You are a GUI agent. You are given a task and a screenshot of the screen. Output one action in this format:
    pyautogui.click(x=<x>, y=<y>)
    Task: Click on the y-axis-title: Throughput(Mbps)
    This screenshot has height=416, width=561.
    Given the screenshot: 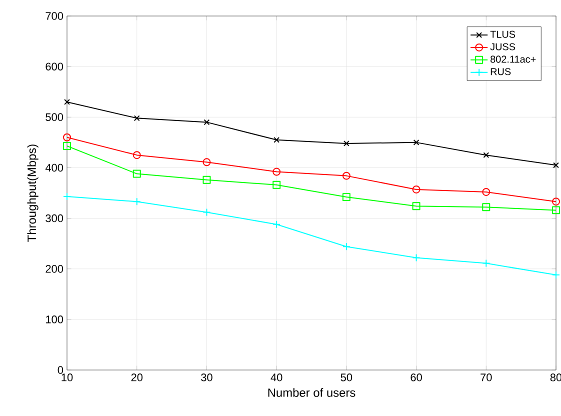 What is the action you would take?
    pyautogui.click(x=32, y=193)
    